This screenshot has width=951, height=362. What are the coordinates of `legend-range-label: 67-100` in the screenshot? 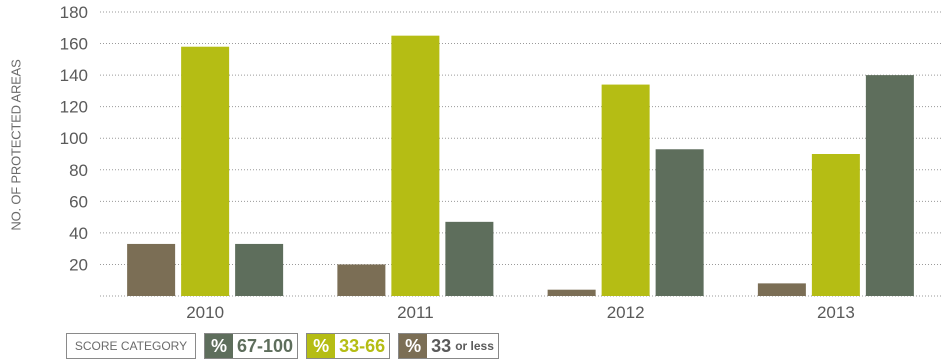 It's located at (265, 346).